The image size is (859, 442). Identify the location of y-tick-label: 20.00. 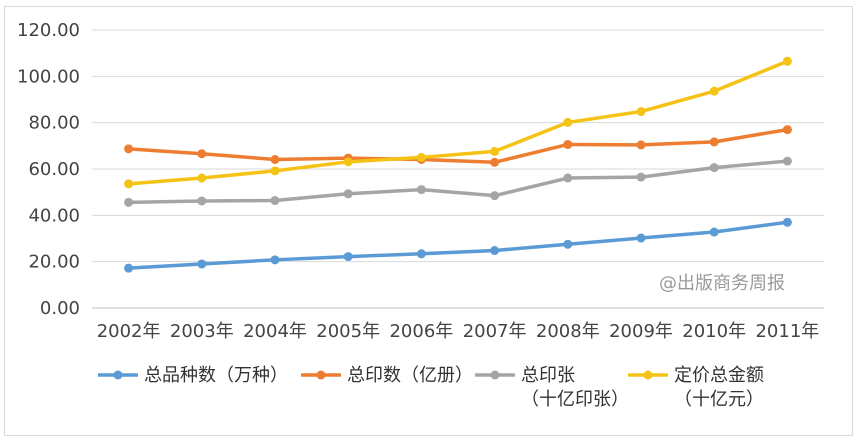
(54, 262).